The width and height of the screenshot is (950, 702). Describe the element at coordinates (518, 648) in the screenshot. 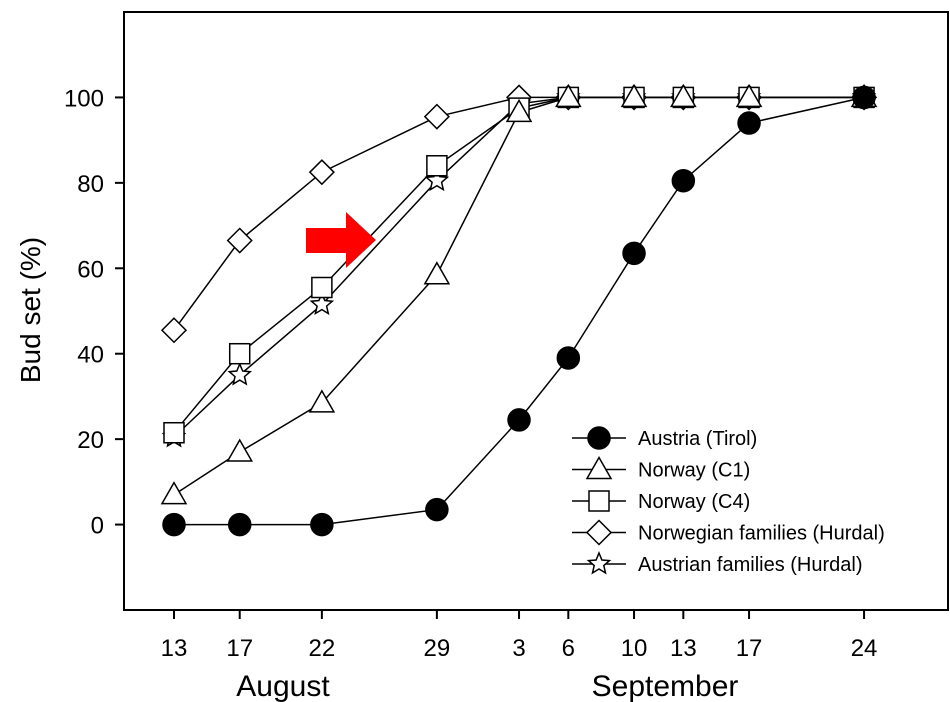

I see `x-tick-label: 3` at that location.